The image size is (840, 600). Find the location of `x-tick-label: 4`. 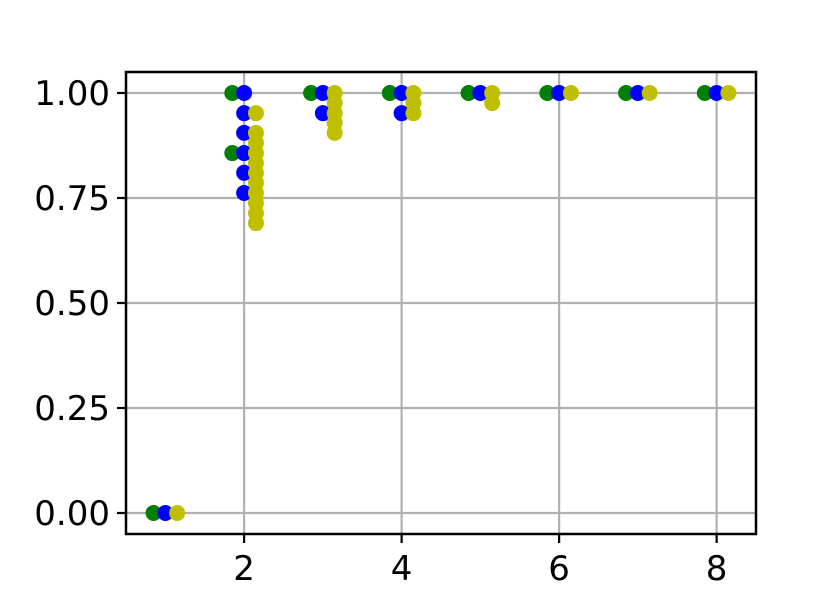

x-tick-label: 4 is located at coordinates (402, 569).